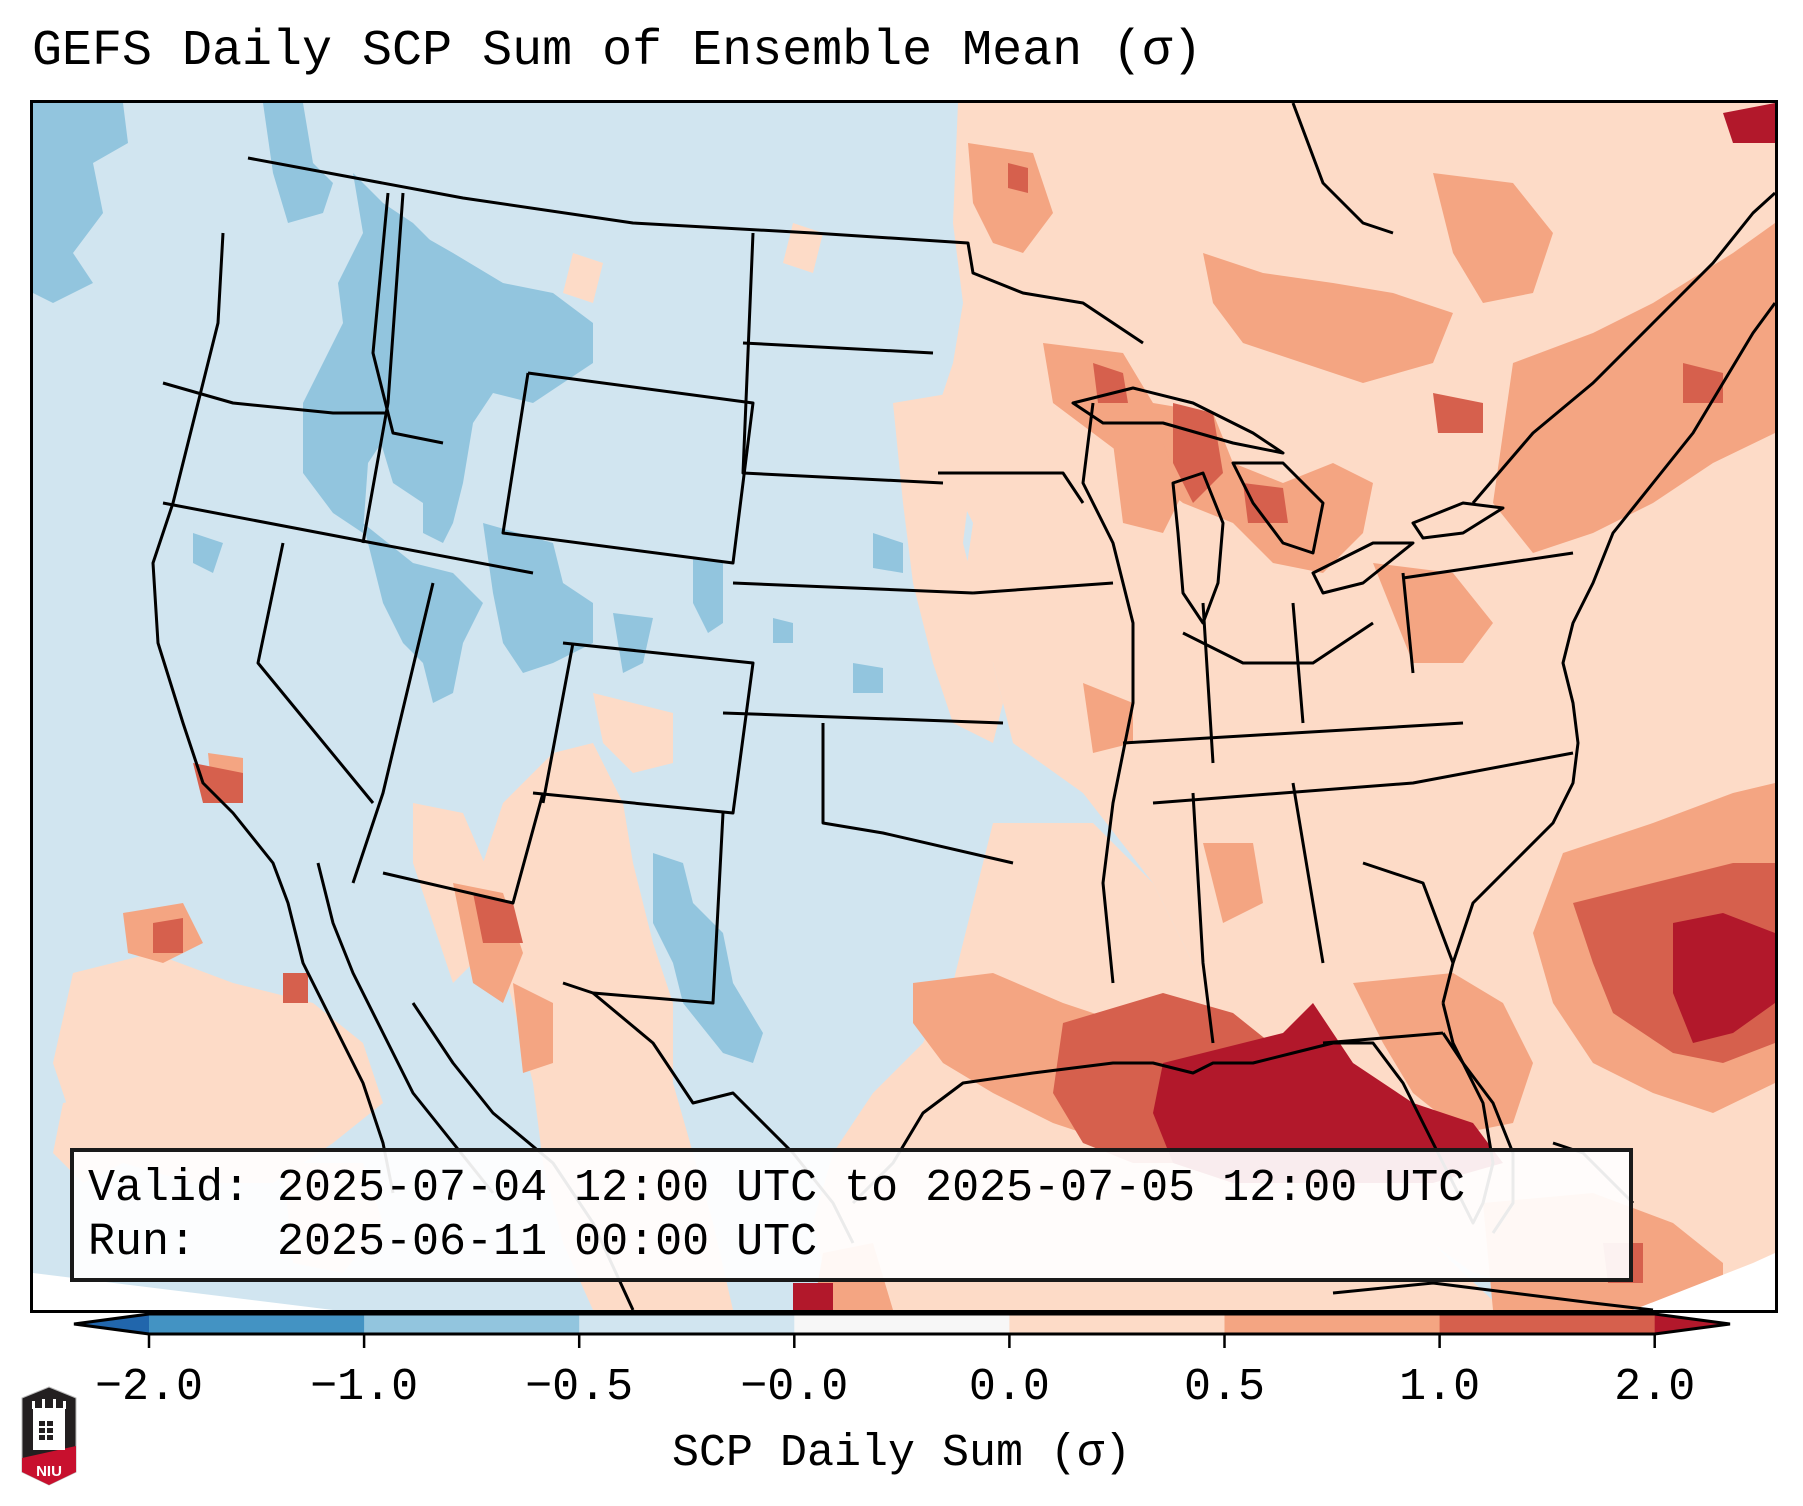 The image size is (1803, 1506). I want to click on colorbar, so click(902, 1330).